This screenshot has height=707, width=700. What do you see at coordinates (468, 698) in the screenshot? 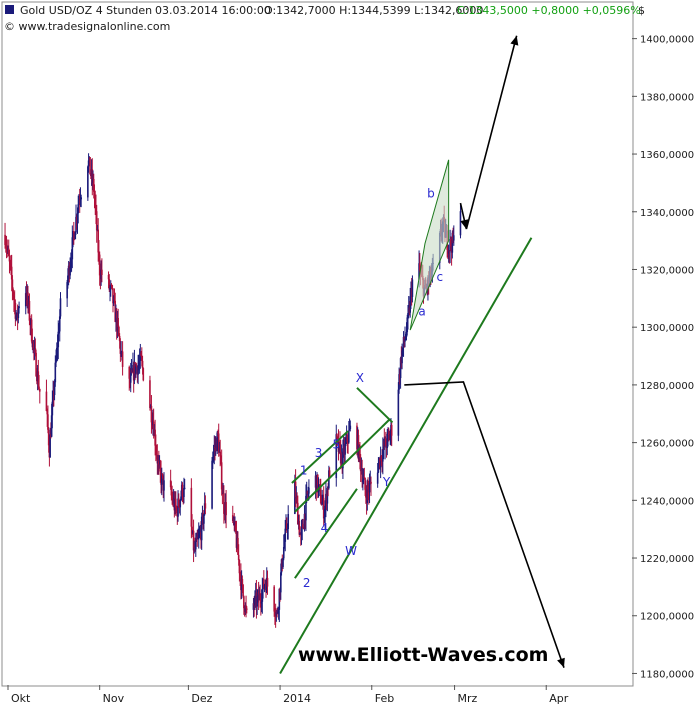
I see `x-tick-label: Mrz` at bounding box center [468, 698].